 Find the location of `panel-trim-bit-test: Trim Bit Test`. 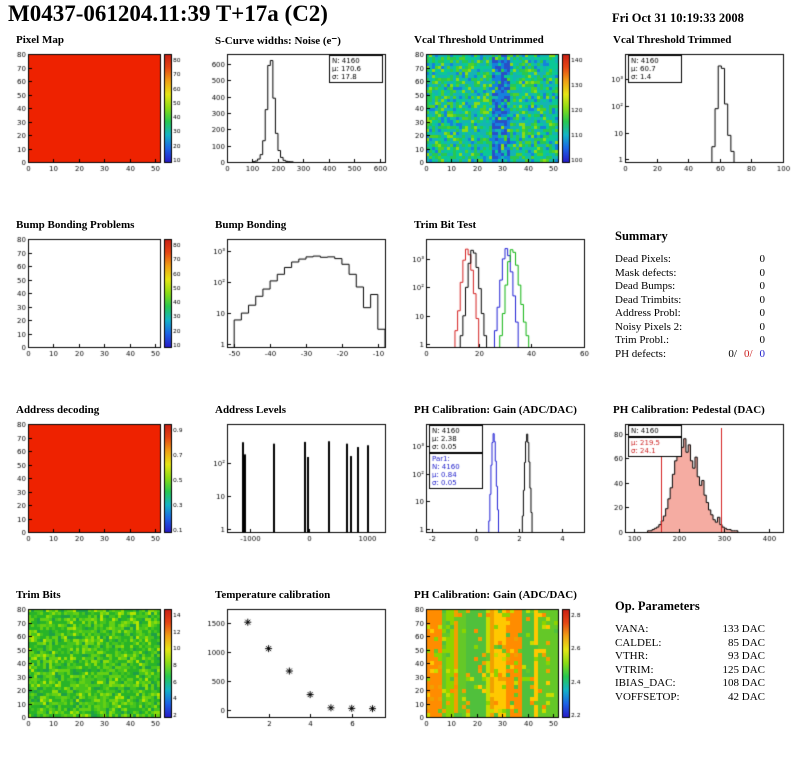

panel-trim-bit-test: Trim Bit Test is located at coordinates (497, 307).